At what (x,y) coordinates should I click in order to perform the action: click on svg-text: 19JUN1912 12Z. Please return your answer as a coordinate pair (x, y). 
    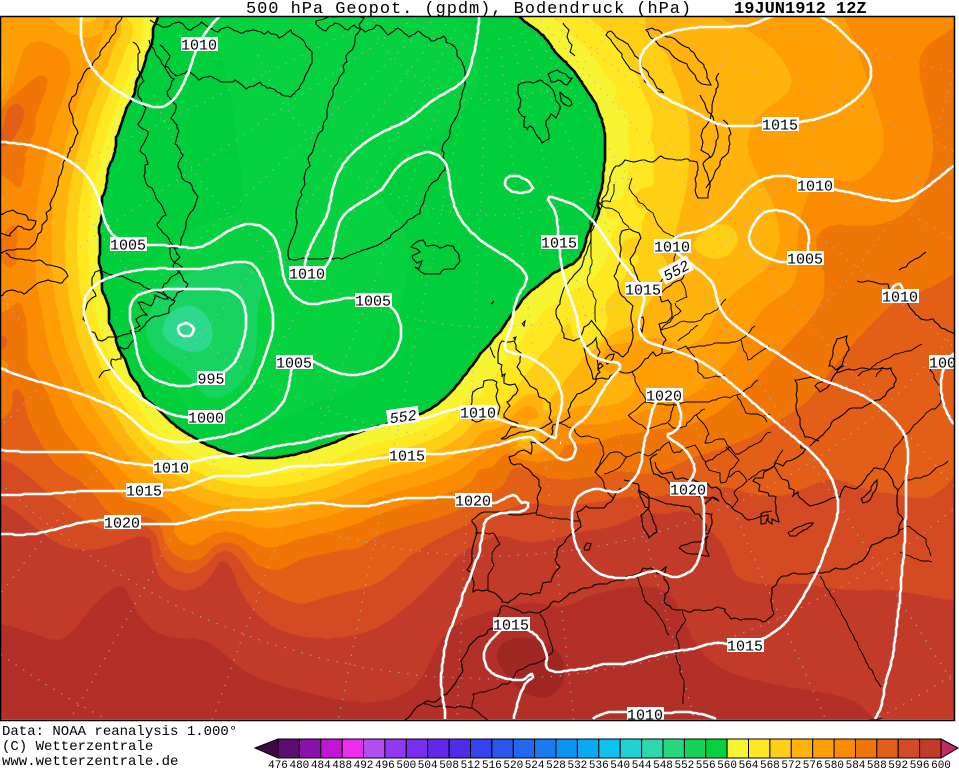
    Looking at the image, I should click on (800, 9).